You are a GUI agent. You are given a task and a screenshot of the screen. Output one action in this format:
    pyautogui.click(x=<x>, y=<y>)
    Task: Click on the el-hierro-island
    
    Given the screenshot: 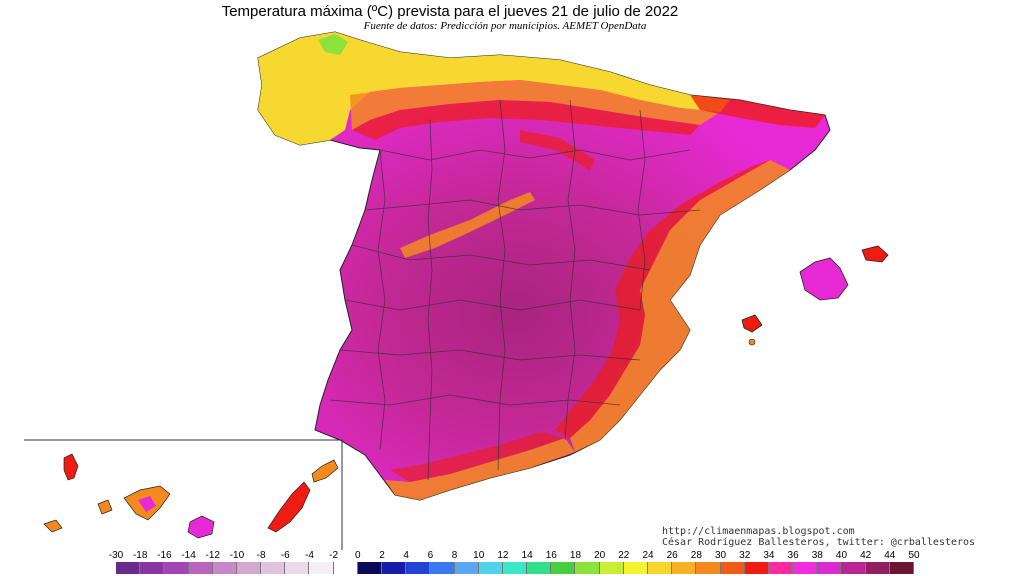 What is the action you would take?
    pyautogui.click(x=53, y=526)
    